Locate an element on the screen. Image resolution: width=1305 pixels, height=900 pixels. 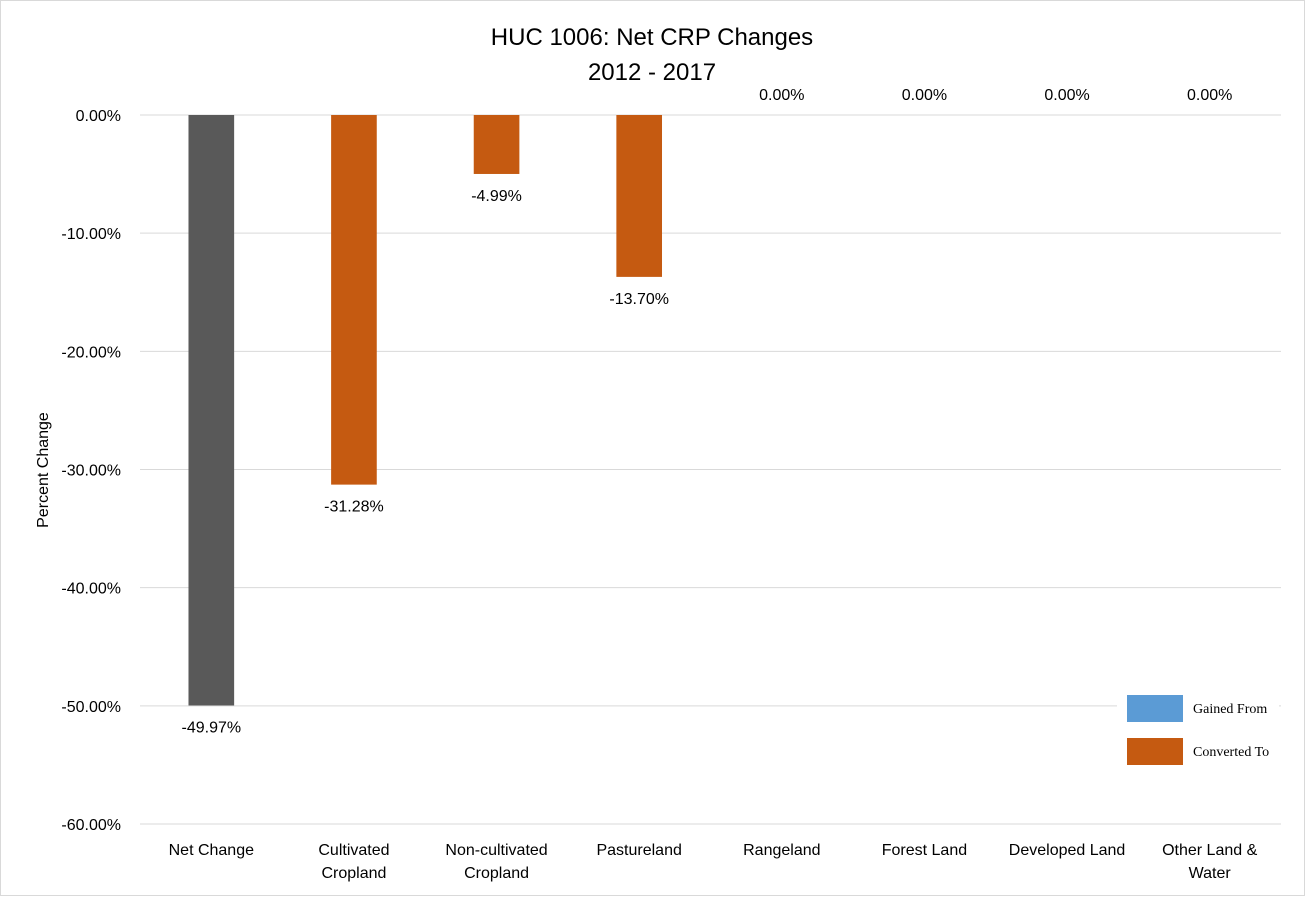
y-tick-label: -60.00% is located at coordinates (91, 825).